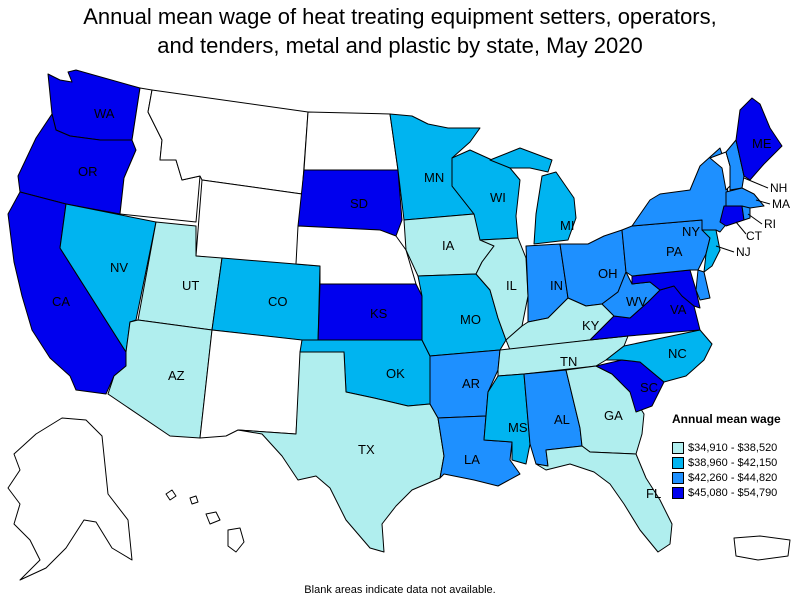  I want to click on label-tn: TN, so click(568, 361).